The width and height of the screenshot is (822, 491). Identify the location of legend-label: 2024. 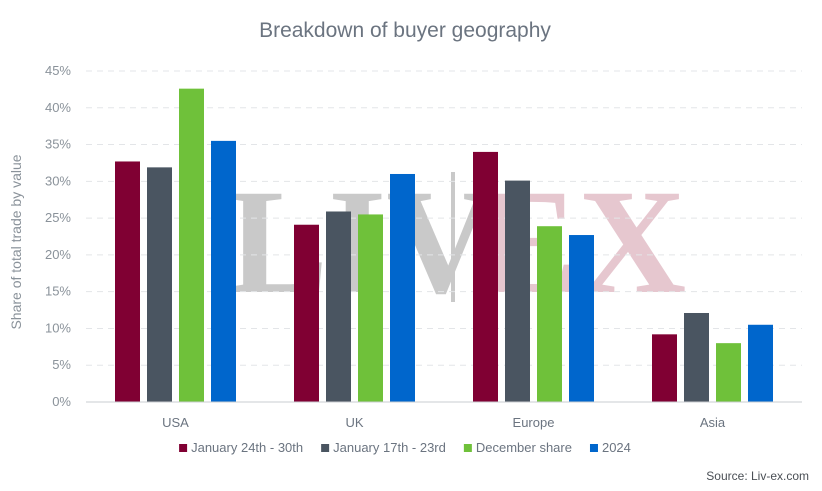
(616, 447).